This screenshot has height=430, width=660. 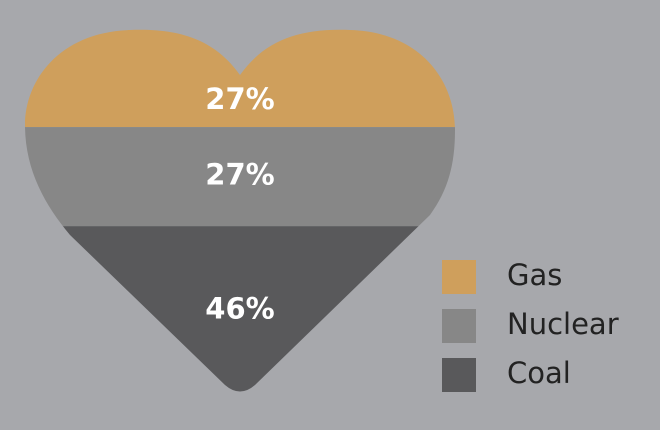 What do you see at coordinates (563, 324) in the screenshot?
I see `legend-label: Nuclear` at bounding box center [563, 324].